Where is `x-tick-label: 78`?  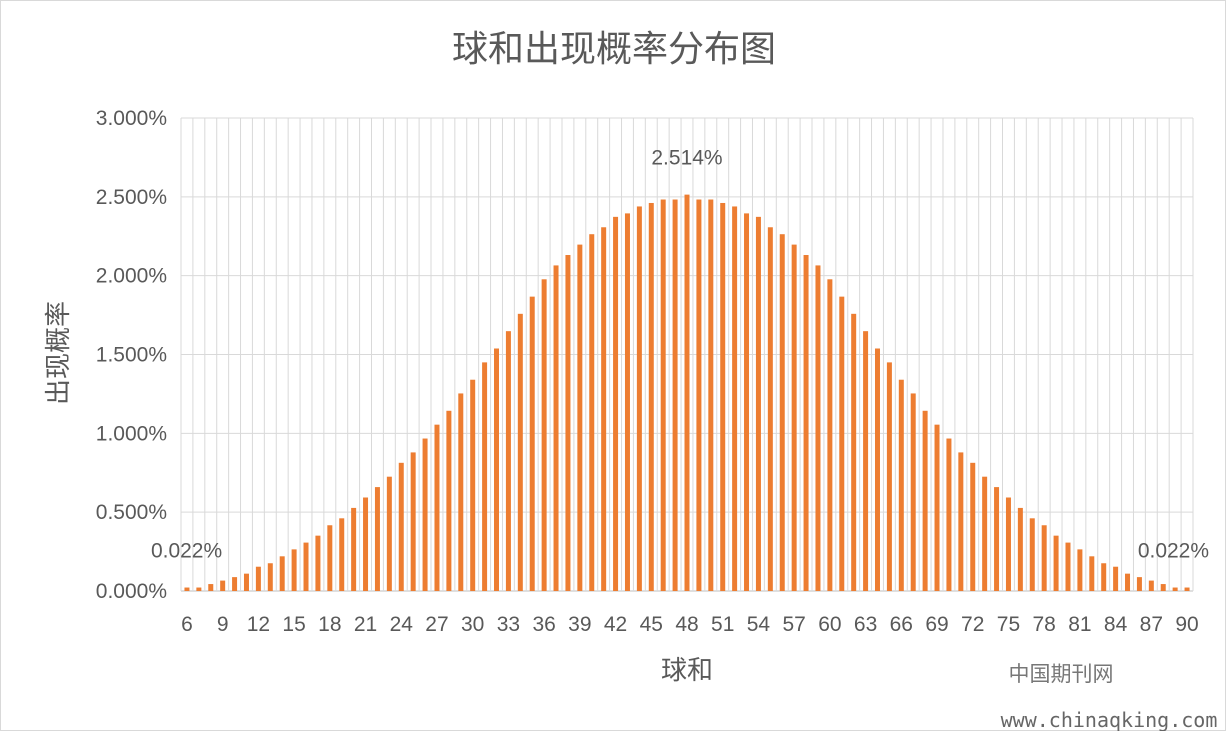 x-tick-label: 78 is located at coordinates (1043, 624).